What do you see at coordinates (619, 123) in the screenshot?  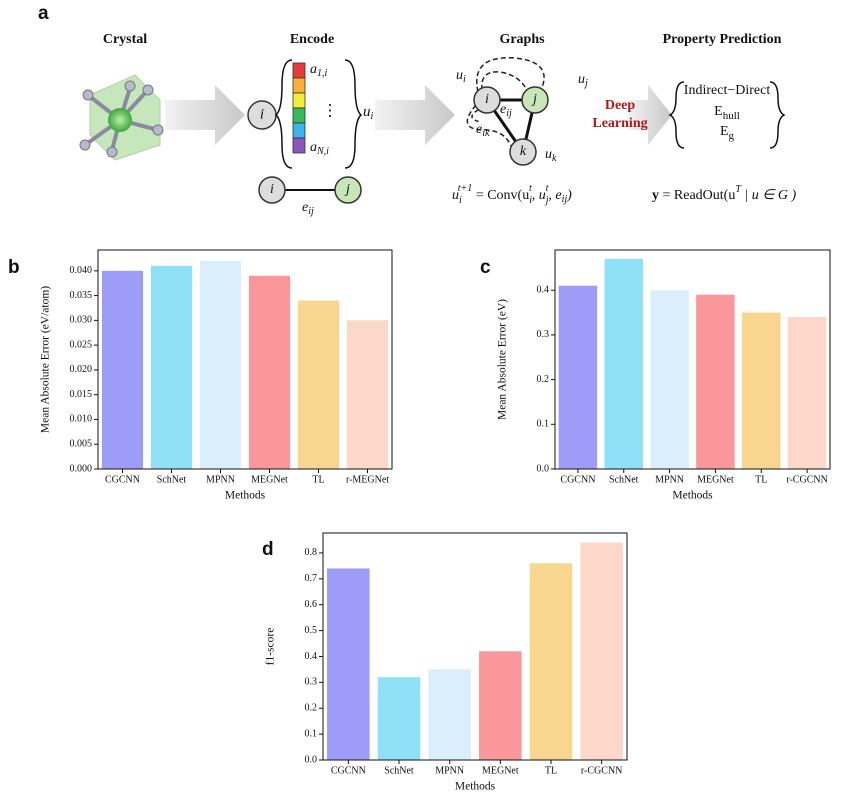 I see `deep-learning: Learning` at bounding box center [619, 123].